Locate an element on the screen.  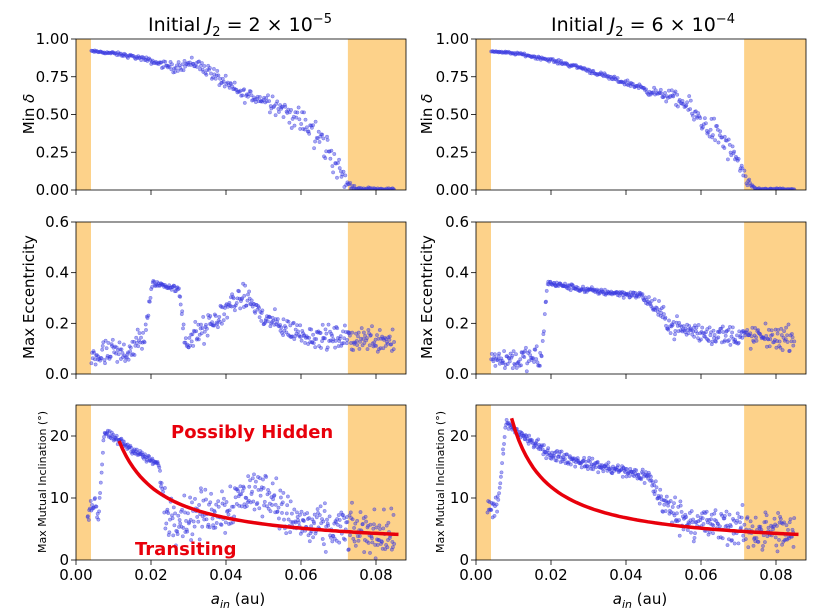
shaded-region is located at coordinates (483, 114).